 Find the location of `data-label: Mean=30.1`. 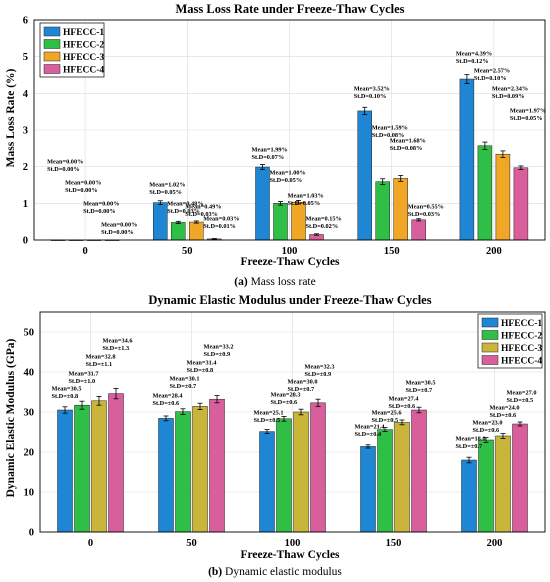

data-label: Mean=30.1 is located at coordinates (185, 379).